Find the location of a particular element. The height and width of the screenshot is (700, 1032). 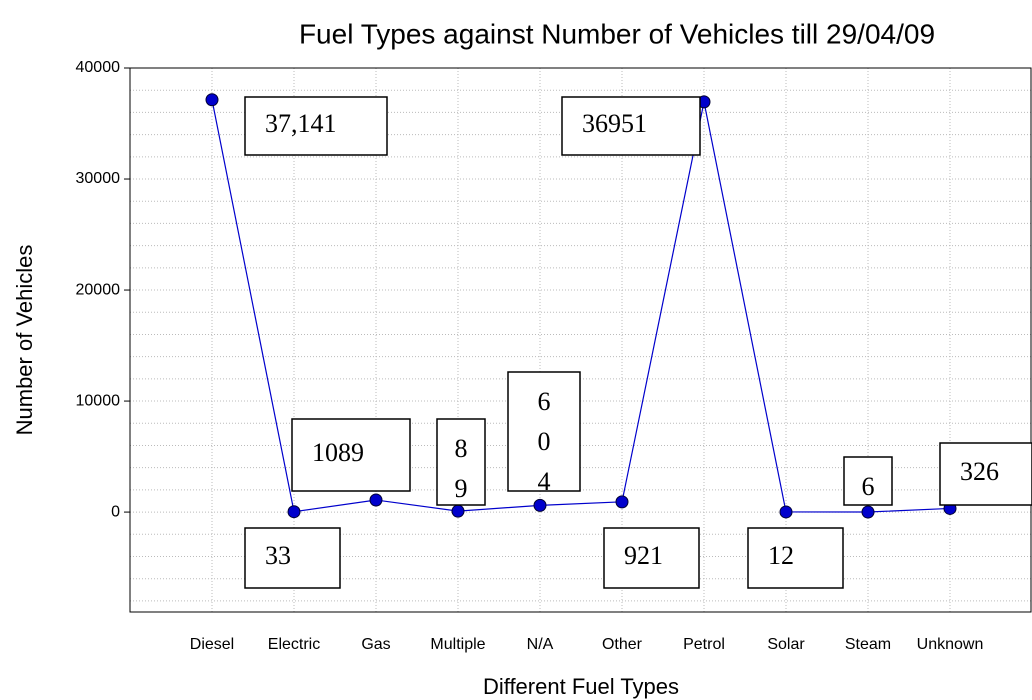

data-label-box: 326 is located at coordinates (985, 474).